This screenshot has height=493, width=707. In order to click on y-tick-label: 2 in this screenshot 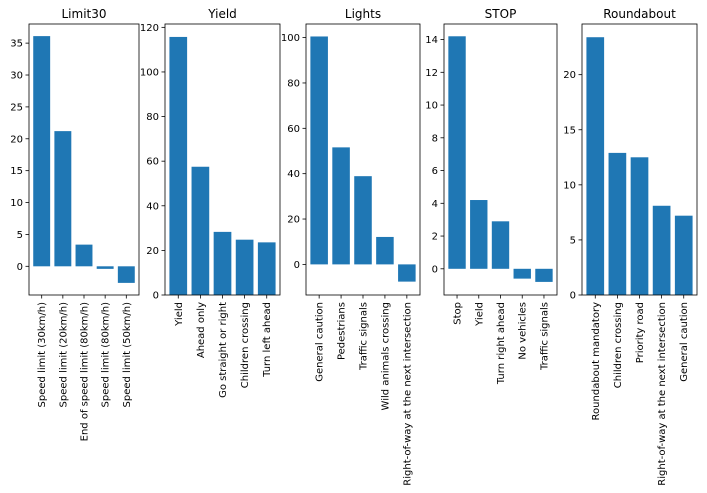, I will do `click(435, 237)`.